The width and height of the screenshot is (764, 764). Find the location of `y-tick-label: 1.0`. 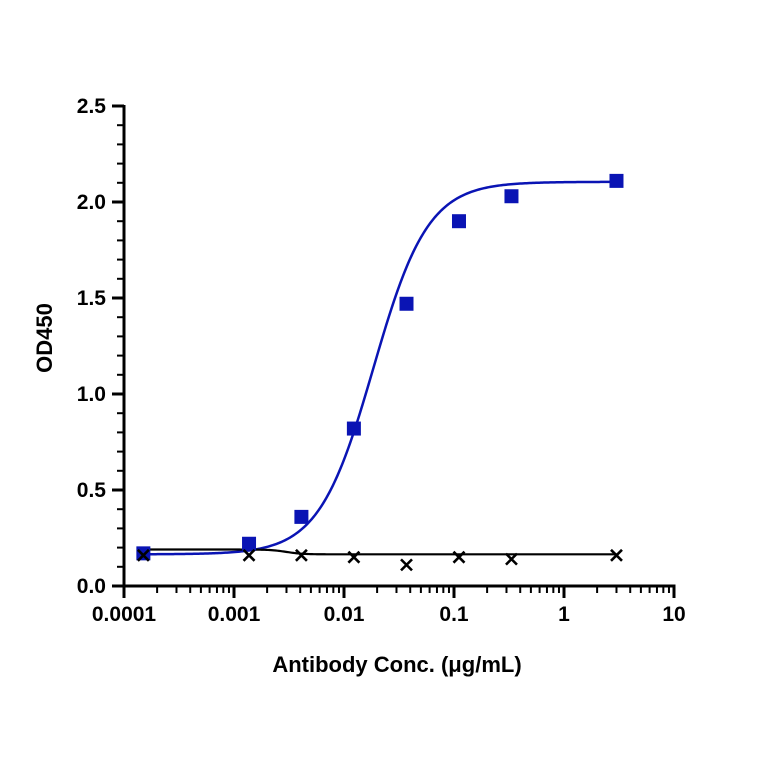

y-tick-label: 1.0 is located at coordinates (91, 394).